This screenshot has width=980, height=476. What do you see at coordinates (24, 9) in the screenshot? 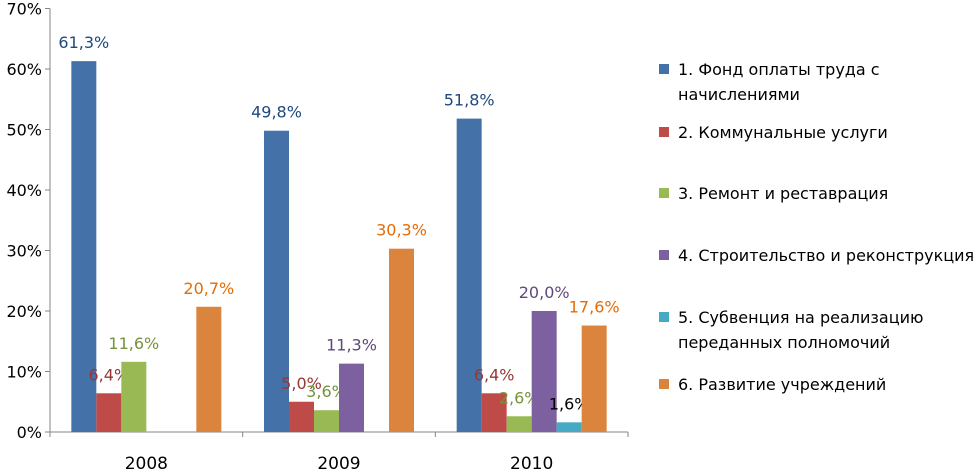
I see `y-tick-label: 70%` at bounding box center [24, 9].